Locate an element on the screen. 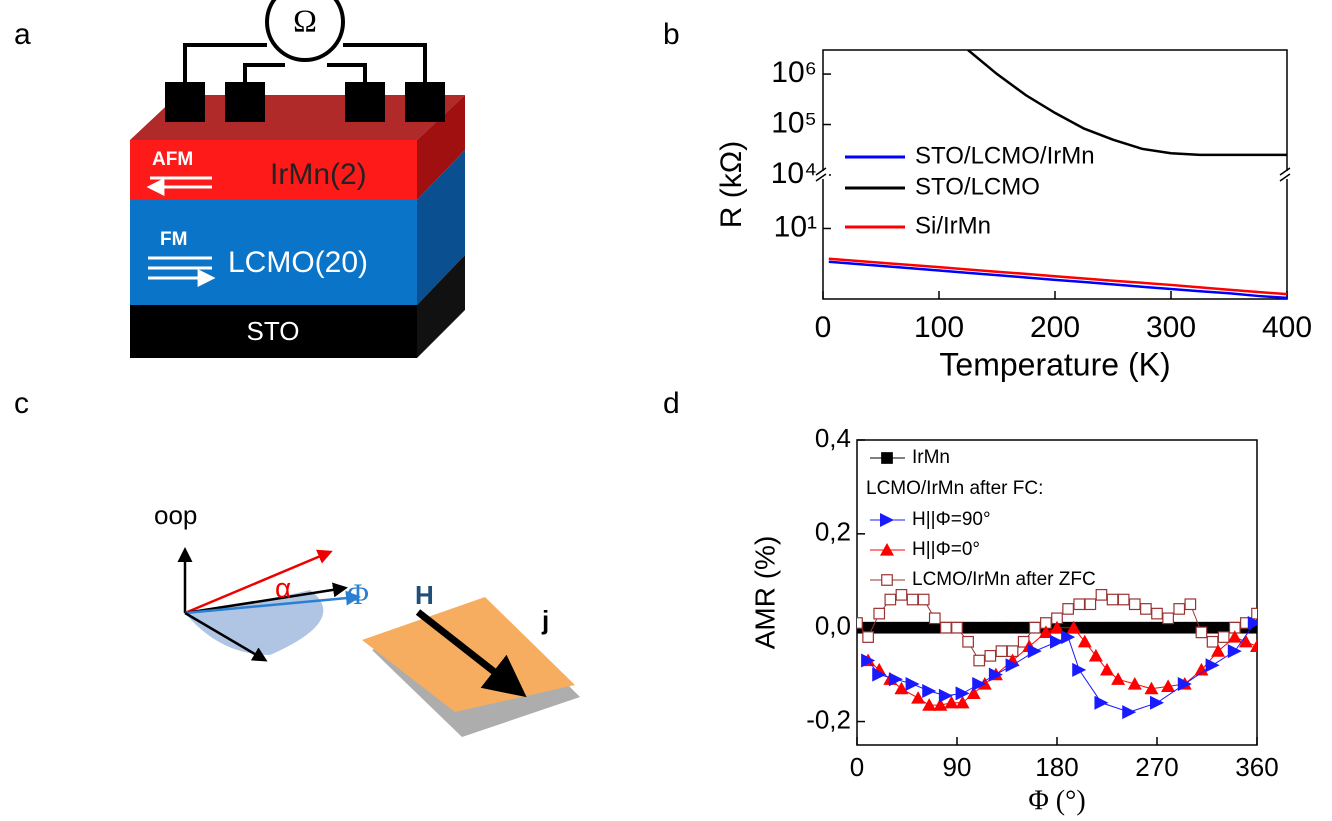  field-label: H is located at coordinates (424, 595).